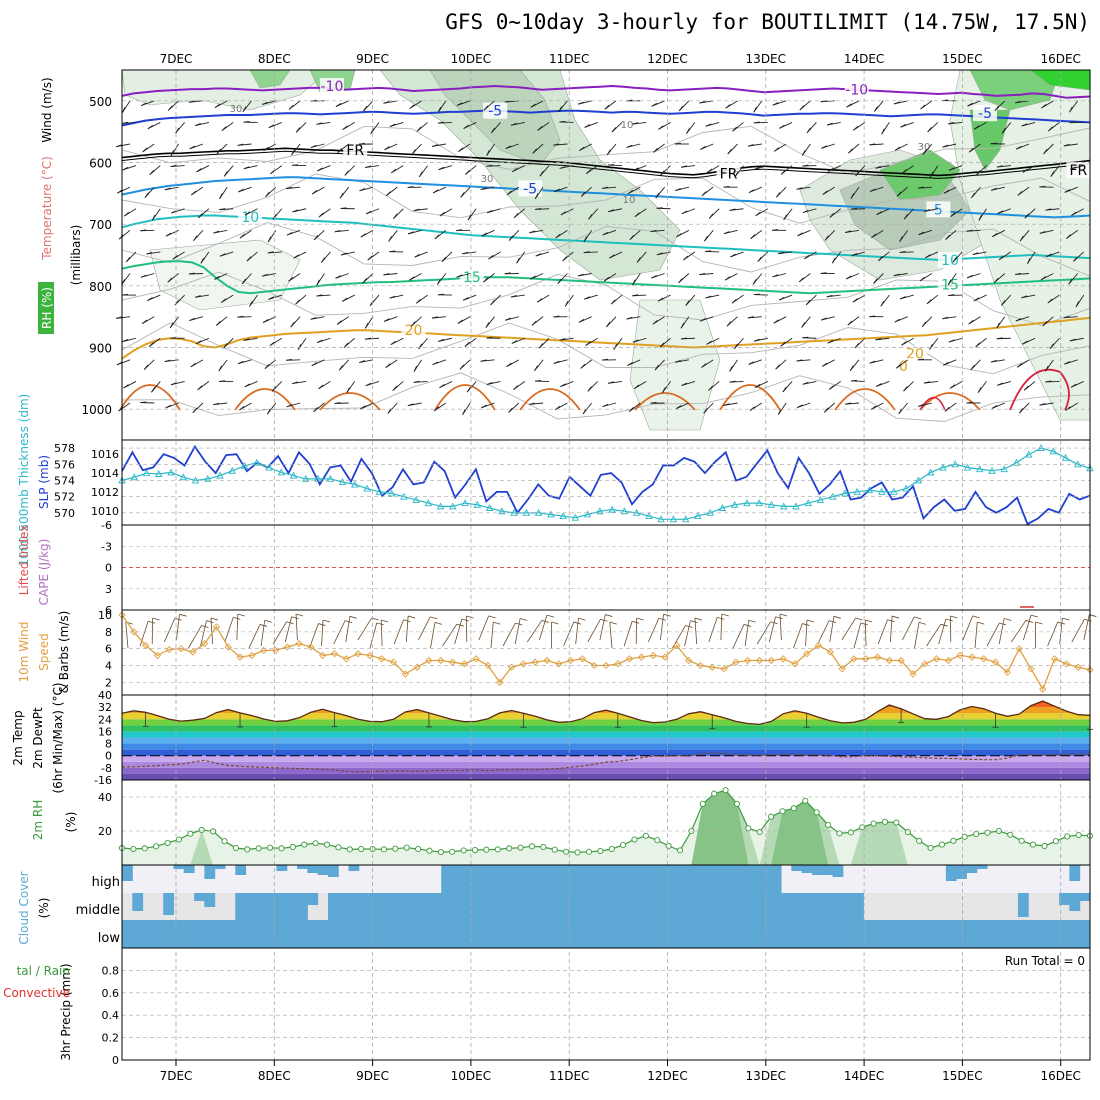 The height and width of the screenshot is (1100, 1100). What do you see at coordinates (108, 744) in the screenshot?
I see `temp-tick-8: 8` at bounding box center [108, 744].